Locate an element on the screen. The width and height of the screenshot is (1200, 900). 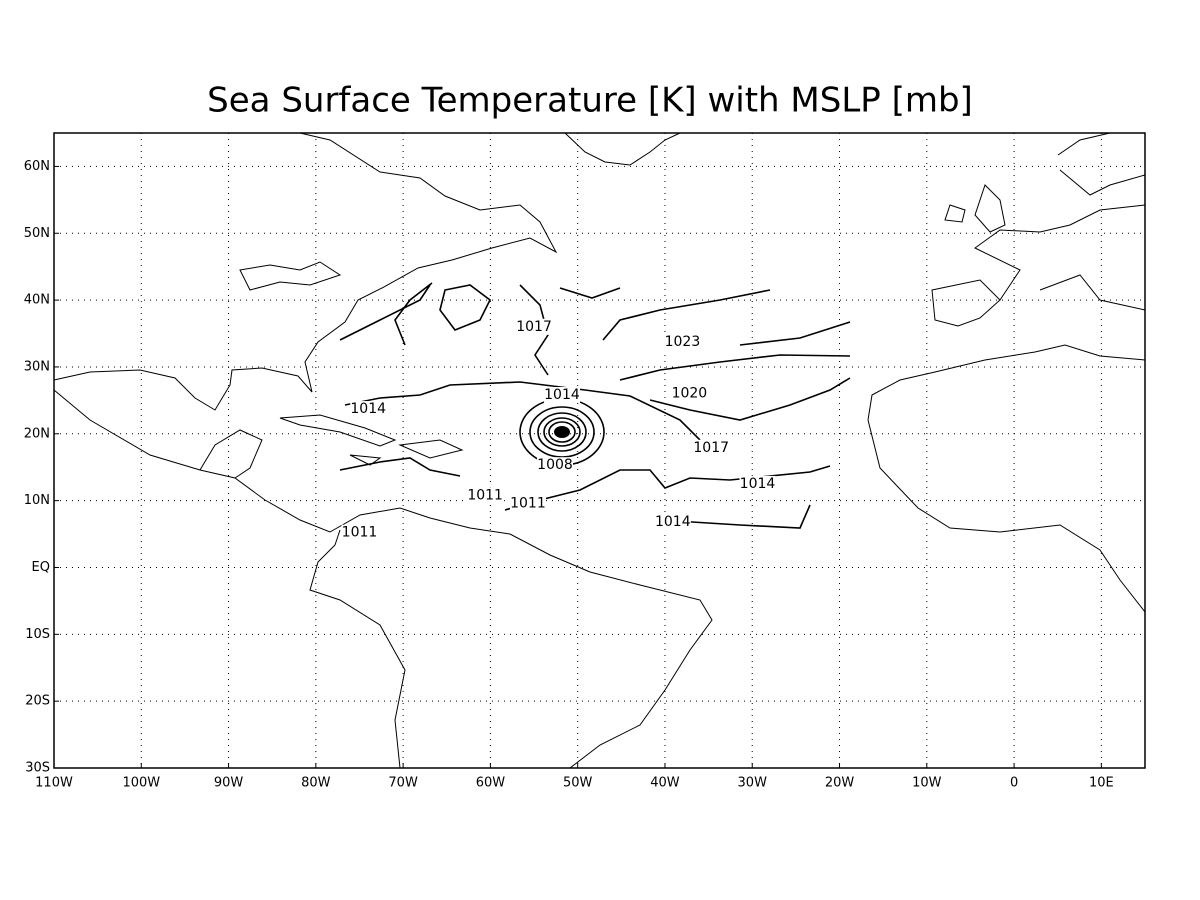
x-tick-label: 70W is located at coordinates (403, 783).